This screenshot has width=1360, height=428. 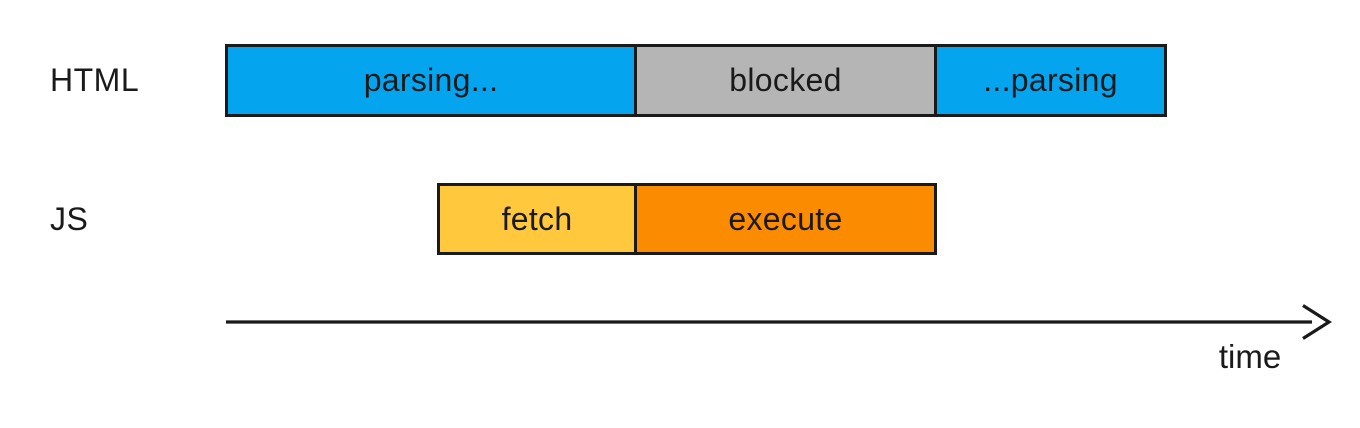 I want to click on segment-fetch: fetch, so click(x=537, y=219).